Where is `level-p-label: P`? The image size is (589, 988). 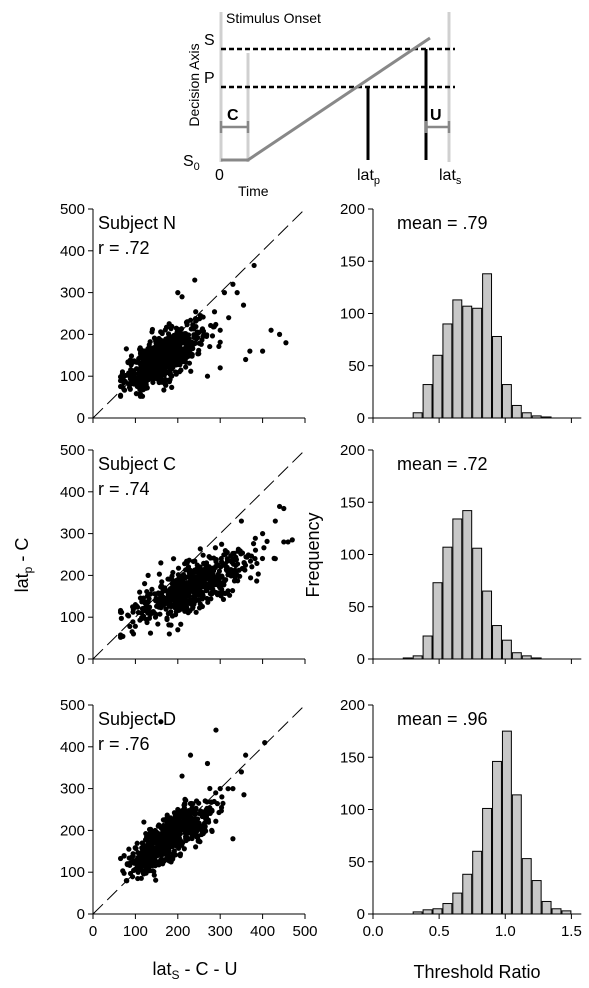
level-p-label: P is located at coordinates (209, 78).